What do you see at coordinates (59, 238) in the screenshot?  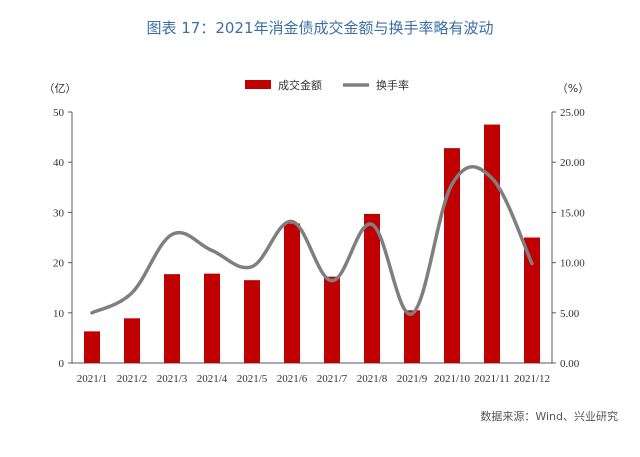 I see `left-tick-labels: 0 10 20 30 40 50` at bounding box center [59, 238].